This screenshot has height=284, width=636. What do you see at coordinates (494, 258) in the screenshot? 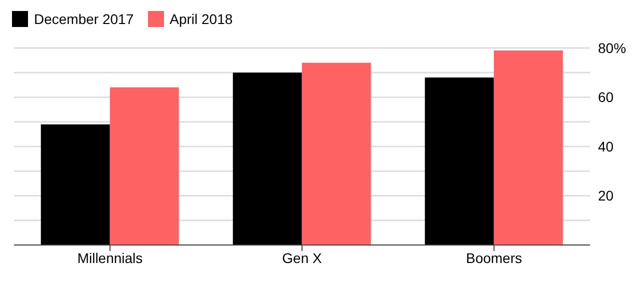
I see `x-tick-label: Boomers` at bounding box center [494, 258].